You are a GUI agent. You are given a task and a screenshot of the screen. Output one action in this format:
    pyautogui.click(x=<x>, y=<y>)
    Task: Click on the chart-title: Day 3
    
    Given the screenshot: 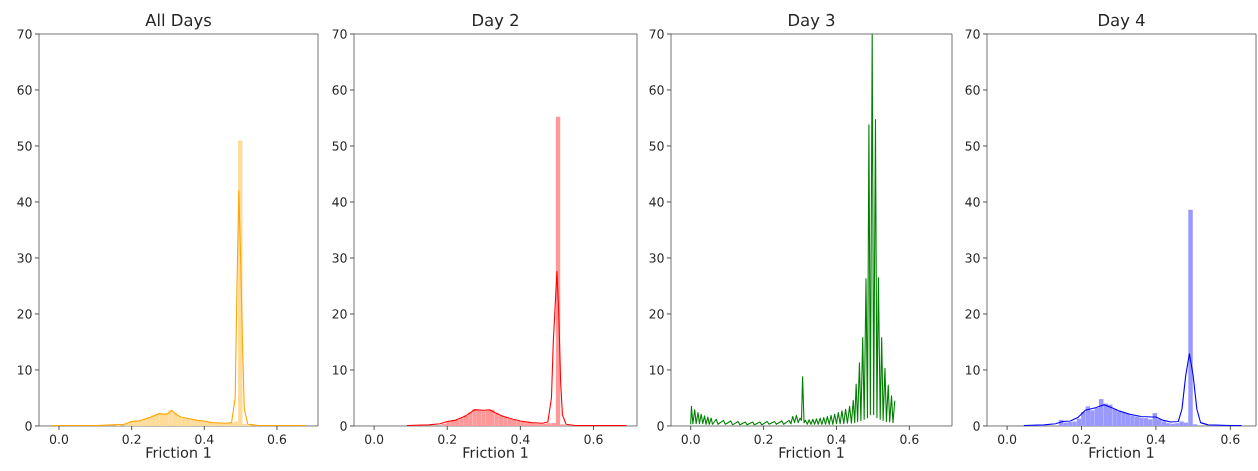 What is the action you would take?
    pyautogui.click(x=812, y=21)
    